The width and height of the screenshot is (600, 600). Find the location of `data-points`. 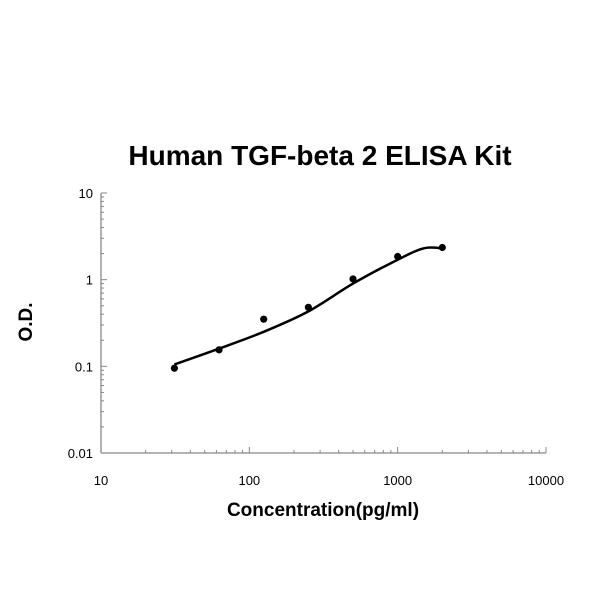

data-points is located at coordinates (308, 307).